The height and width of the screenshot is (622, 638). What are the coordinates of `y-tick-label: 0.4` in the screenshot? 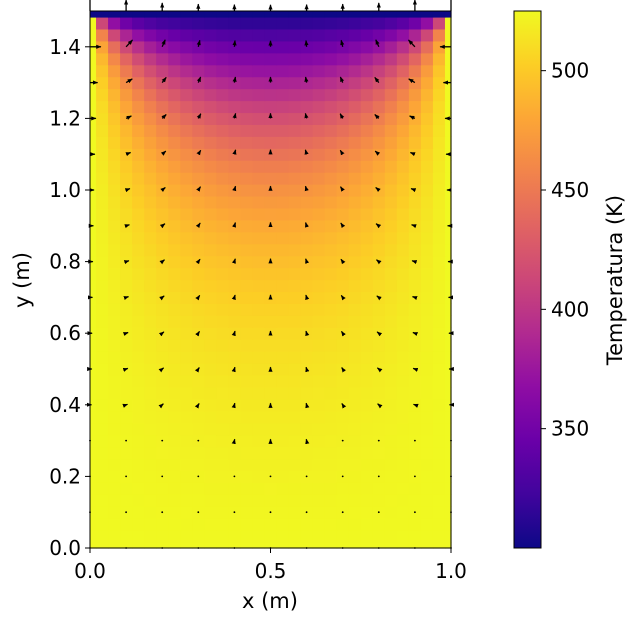 It's located at (65, 405).